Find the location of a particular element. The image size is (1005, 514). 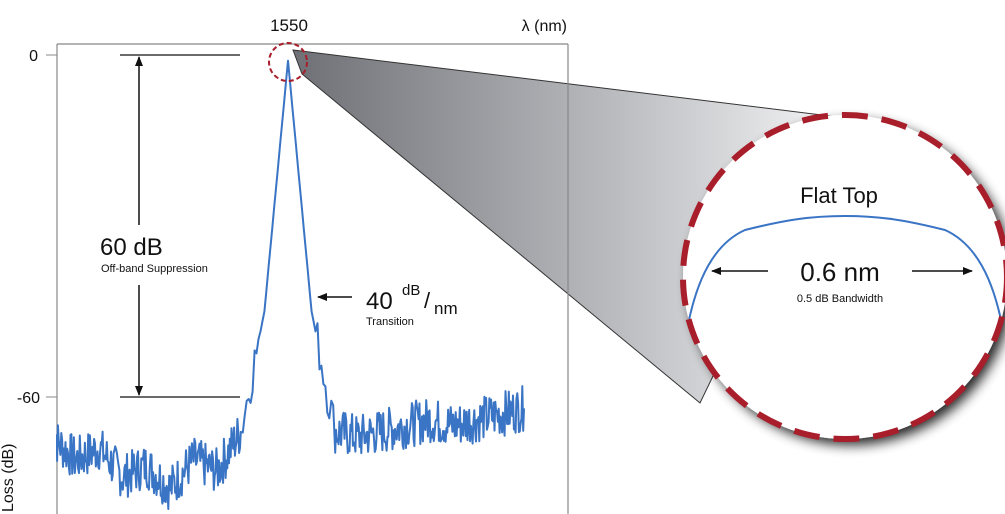

suppression-label: Off-band Suppression is located at coordinates (154, 269).